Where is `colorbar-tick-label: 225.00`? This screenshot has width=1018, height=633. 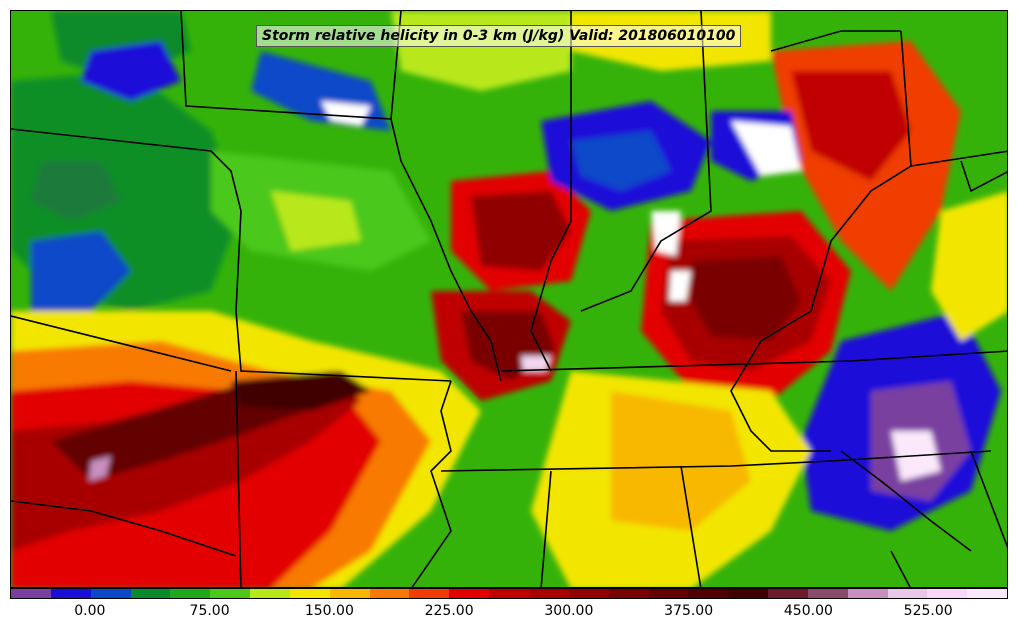 colorbar-tick-label: 225.00 is located at coordinates (449, 611).